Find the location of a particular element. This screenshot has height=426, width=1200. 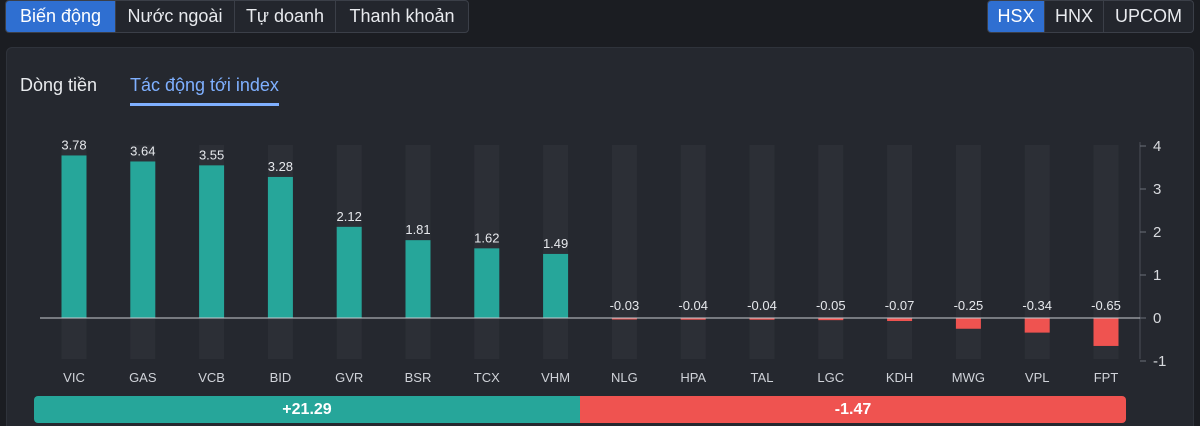

data-label: 1.49 is located at coordinates (555, 243).